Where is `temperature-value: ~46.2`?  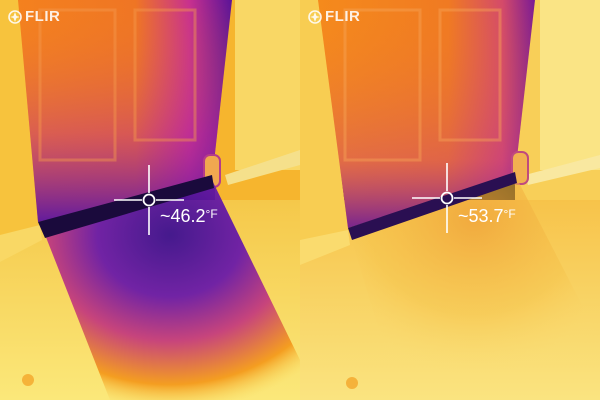 temperature-value: ~46.2 is located at coordinates (183, 216).